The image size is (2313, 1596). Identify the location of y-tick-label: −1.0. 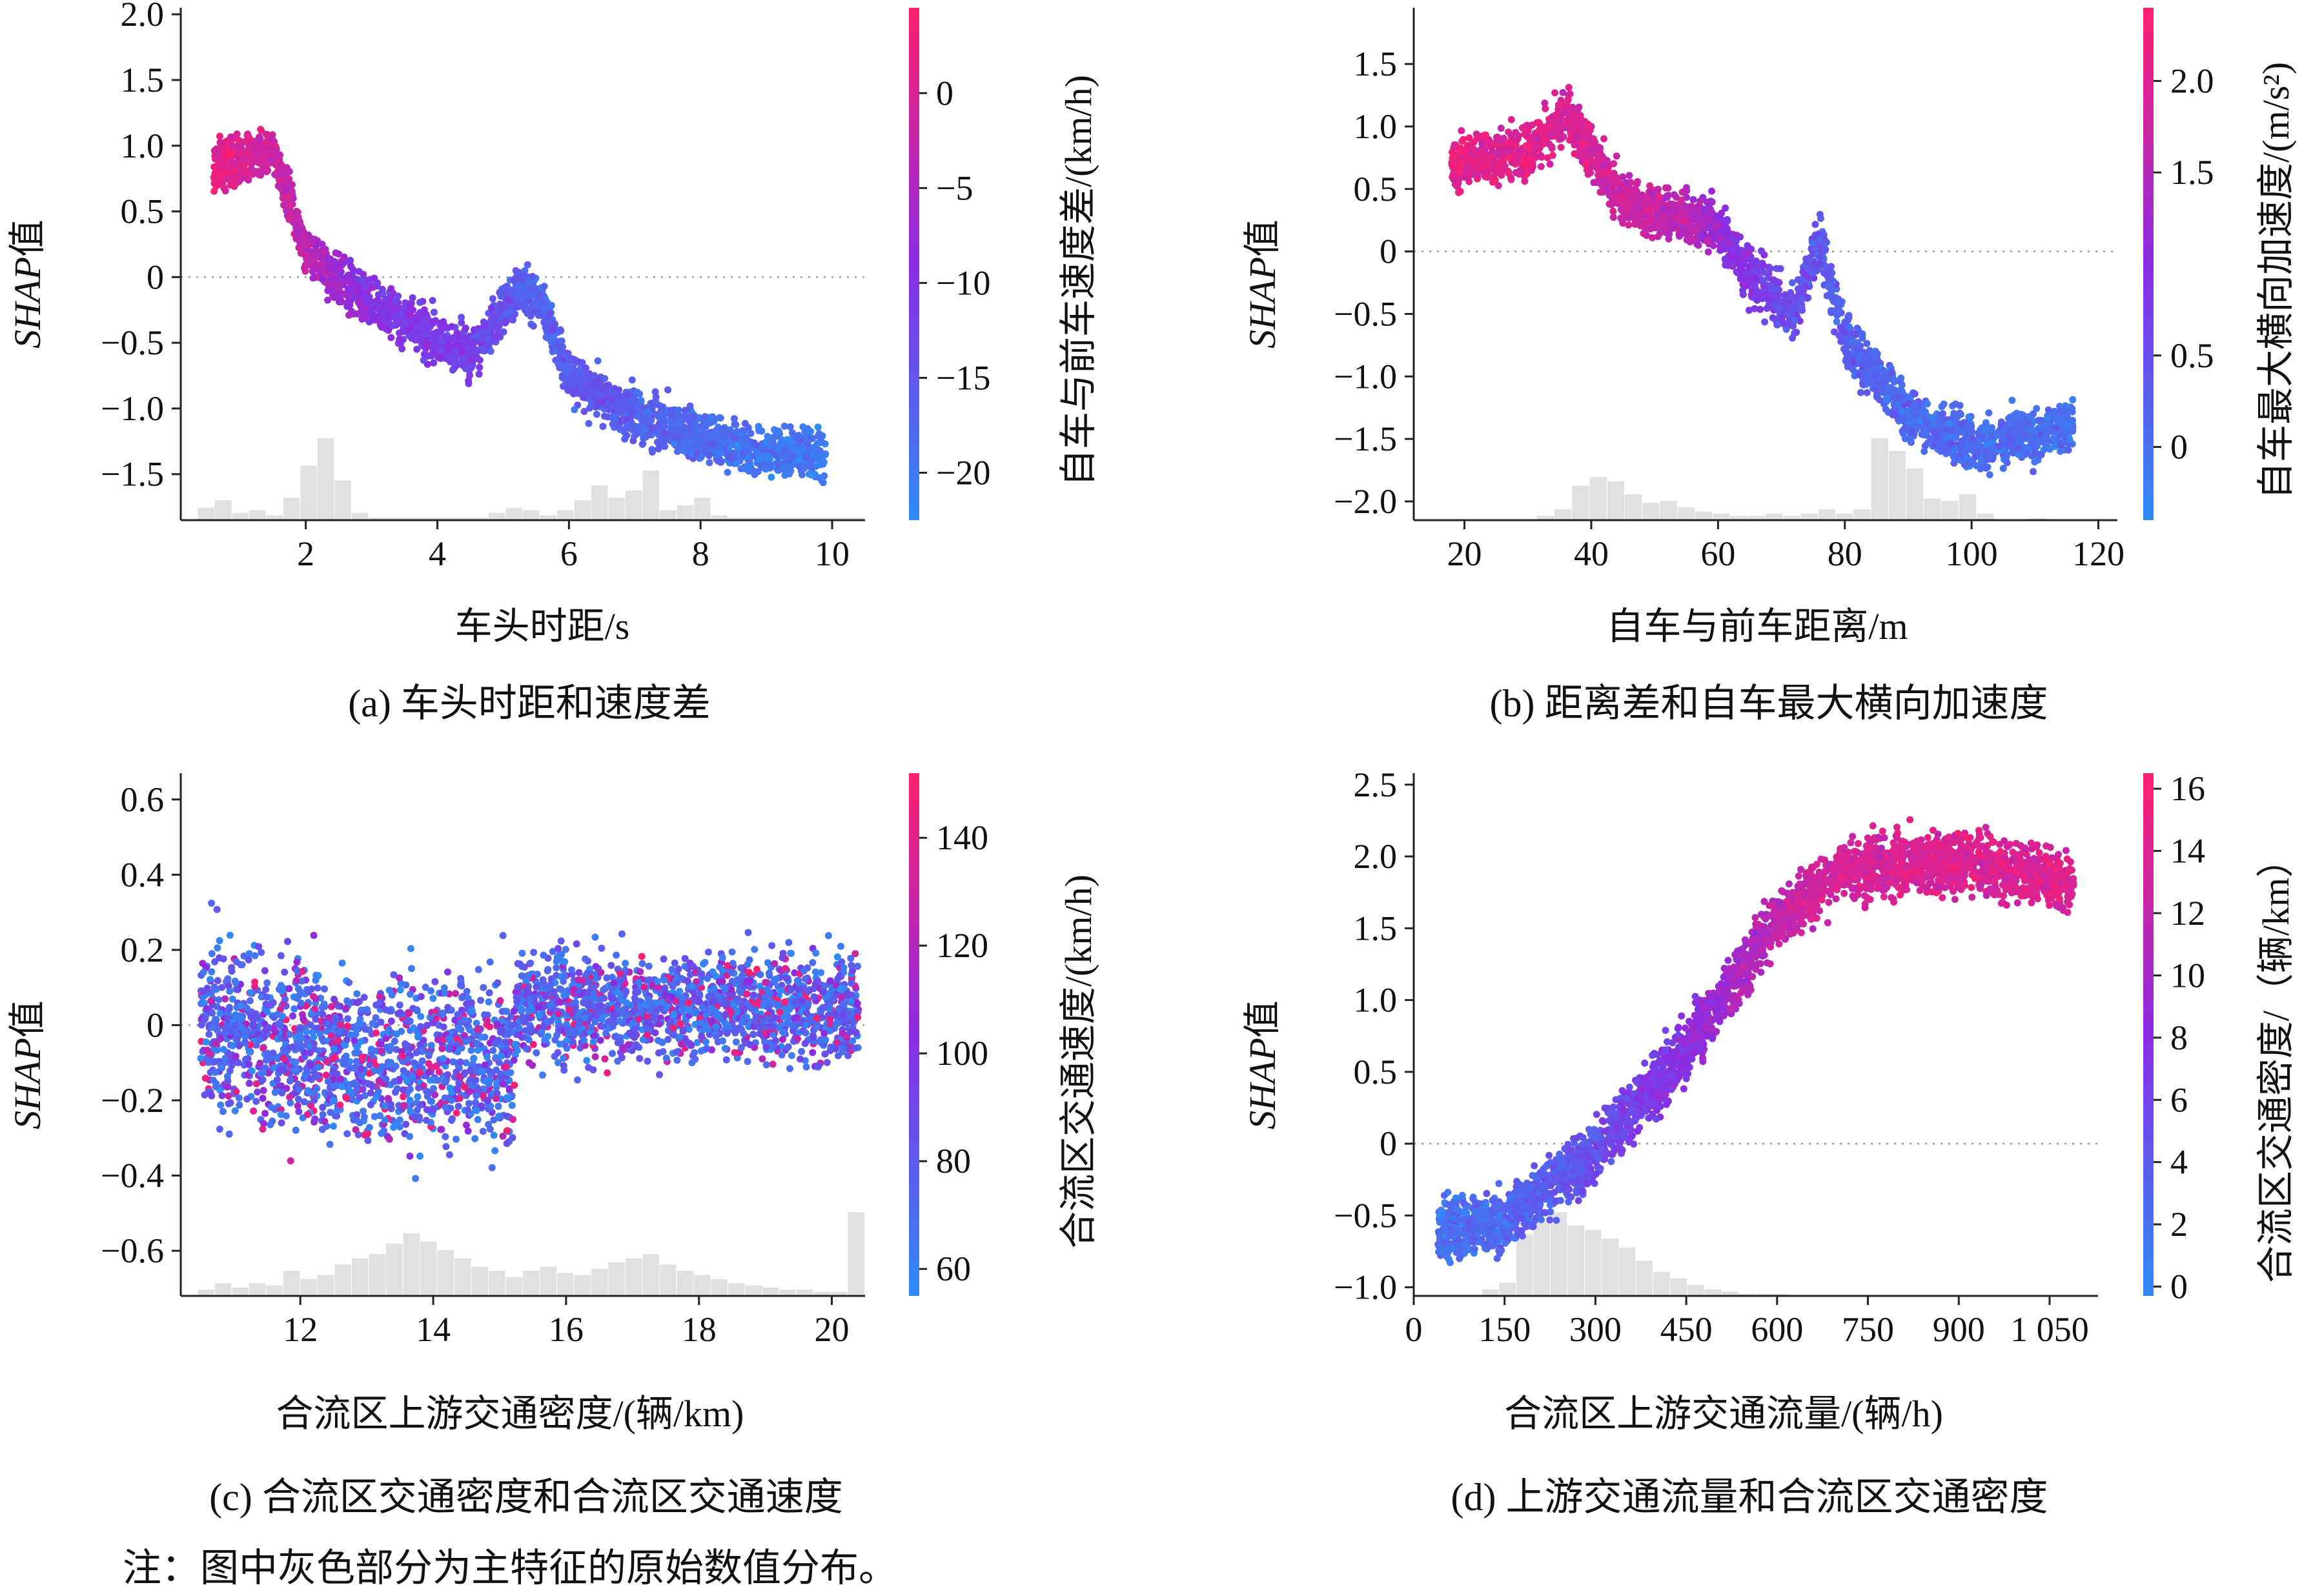
(132, 408).